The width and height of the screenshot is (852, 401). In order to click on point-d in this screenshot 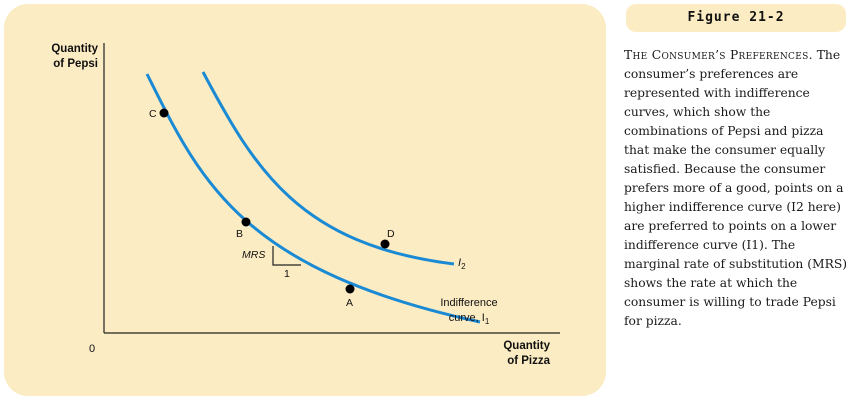, I will do `click(385, 244)`.